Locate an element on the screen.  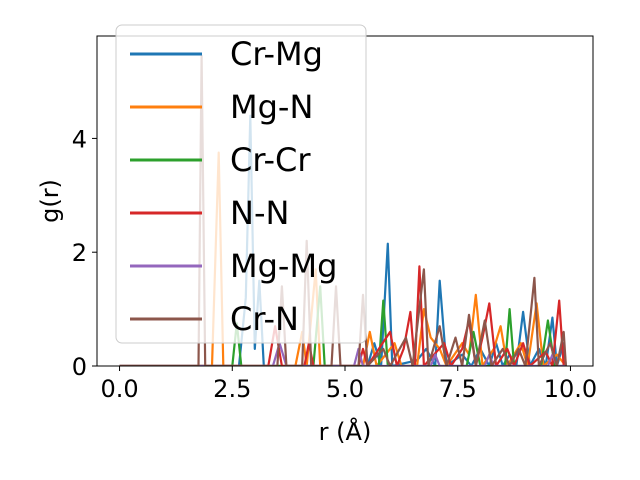
legend-label-mg-n: Mg-N is located at coordinates (271, 107).